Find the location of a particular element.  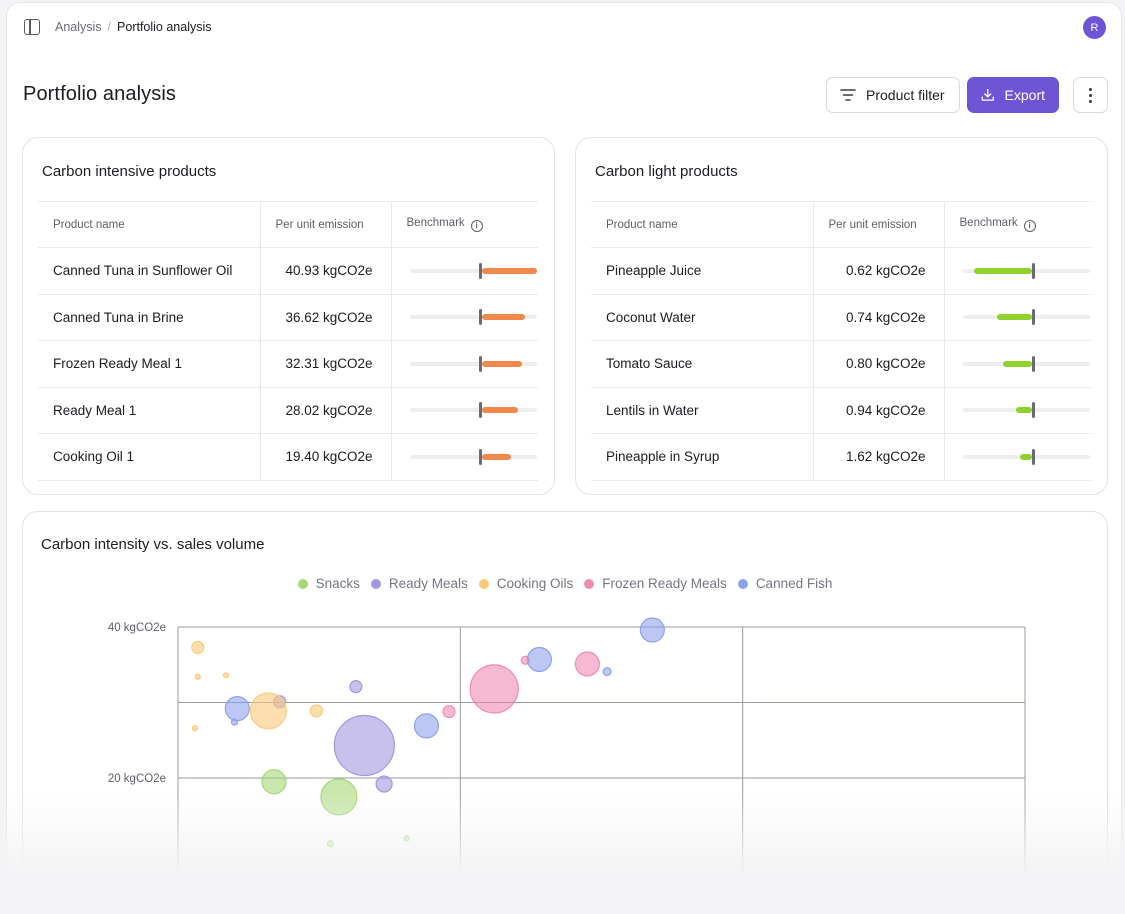

more-options-button is located at coordinates (1090, 95).